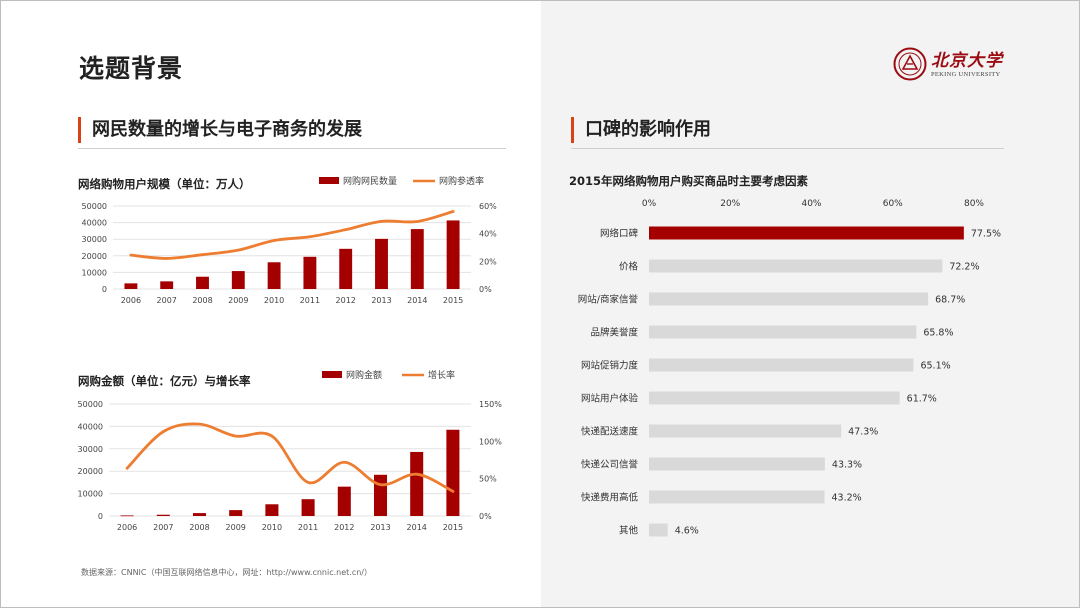 This screenshot has height=608, width=1080. I want to click on value-label: 47.3%, so click(863, 432).